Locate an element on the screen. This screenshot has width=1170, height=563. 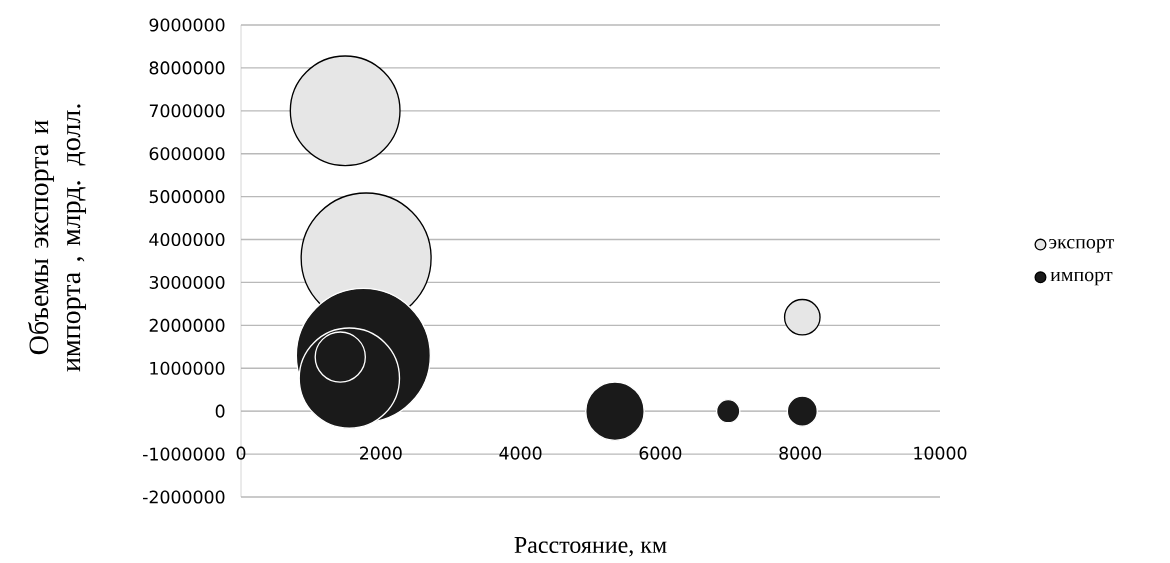
y-tick-label: 1000000 is located at coordinates (187, 368).